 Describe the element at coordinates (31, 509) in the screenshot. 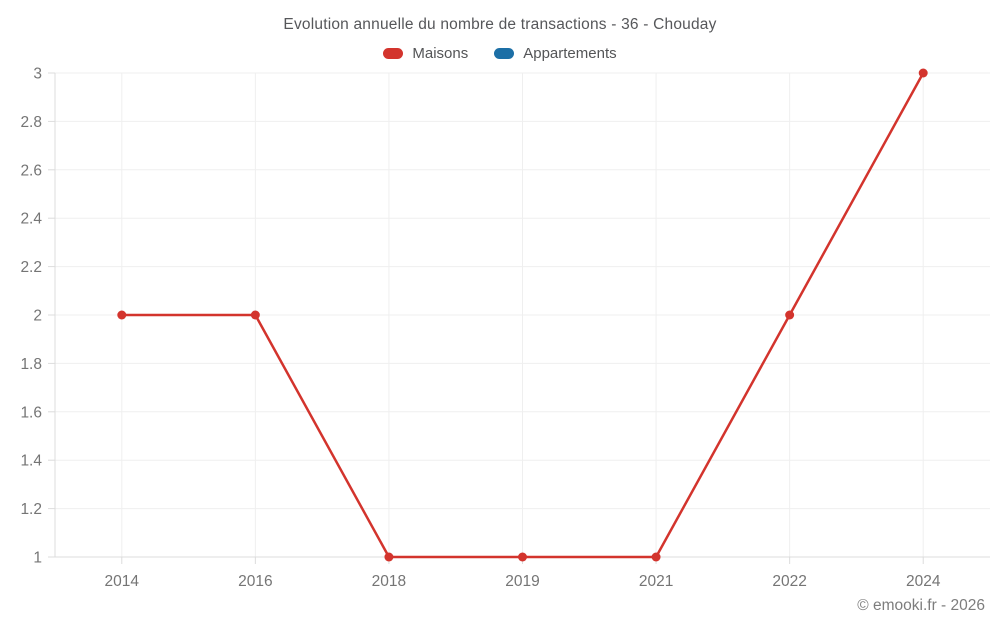

I see `y-axis-tick-label: 1.2` at that location.